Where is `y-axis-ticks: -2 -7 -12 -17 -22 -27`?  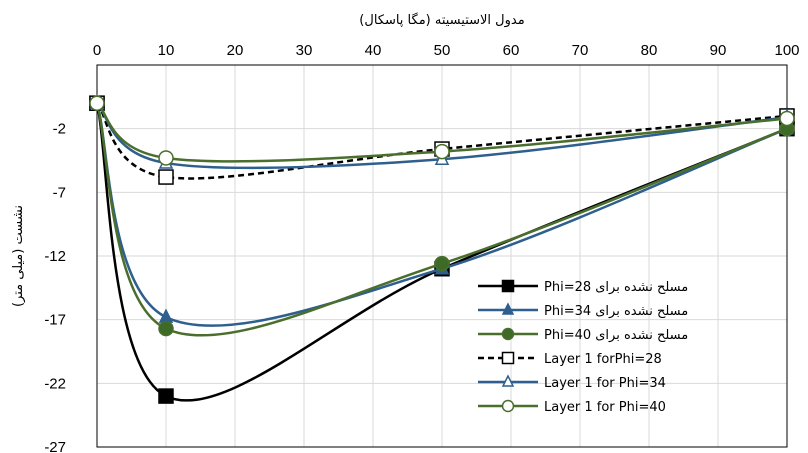
y-axis-ticks: -2 -7 -12 -17 -22 -27 is located at coordinates (55, 287).